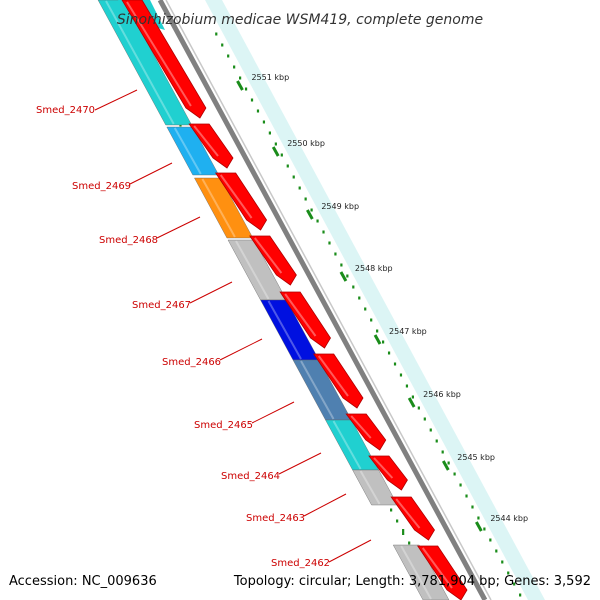 Image resolution: width=600 pixels, height=600 pixels. Describe the element at coordinates (101, 186) in the screenshot. I see `gene-label-smed-2469: Smed_2469` at that location.